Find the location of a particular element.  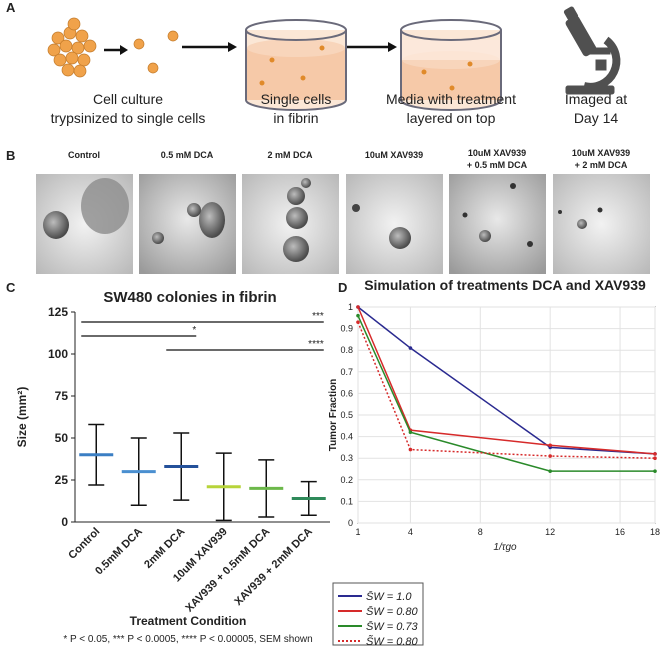

y-tick-label: 0.8 is located at coordinates (346, 350).